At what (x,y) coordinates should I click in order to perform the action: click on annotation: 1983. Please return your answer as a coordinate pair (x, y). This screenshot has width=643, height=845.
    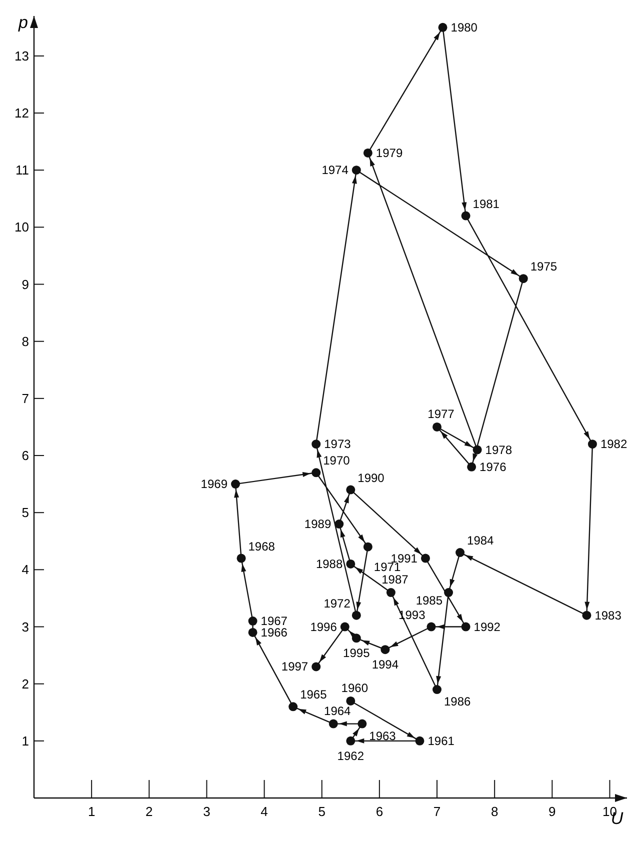
    Looking at the image, I should click on (608, 615).